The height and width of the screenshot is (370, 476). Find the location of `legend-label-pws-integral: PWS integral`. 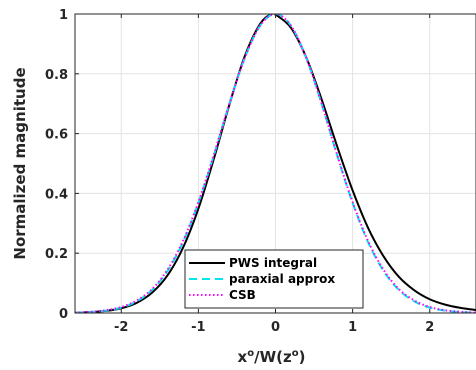

legend-label-pws-integral: PWS integral is located at coordinates (273, 263).